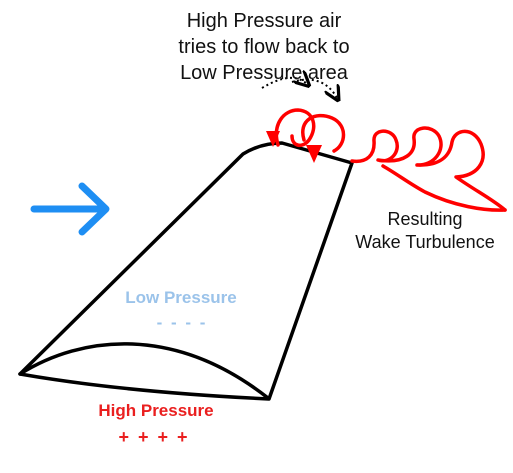  Describe the element at coordinates (156, 410) in the screenshot. I see `high-pressure-label: High Pressure` at that location.